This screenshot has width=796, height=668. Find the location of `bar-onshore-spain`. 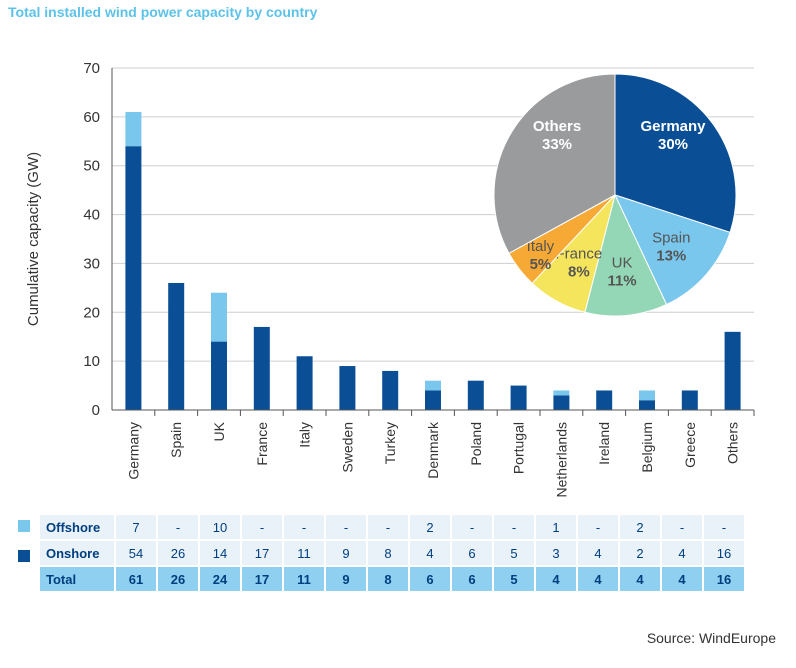

bar-onshore-spain is located at coordinates (176, 346).